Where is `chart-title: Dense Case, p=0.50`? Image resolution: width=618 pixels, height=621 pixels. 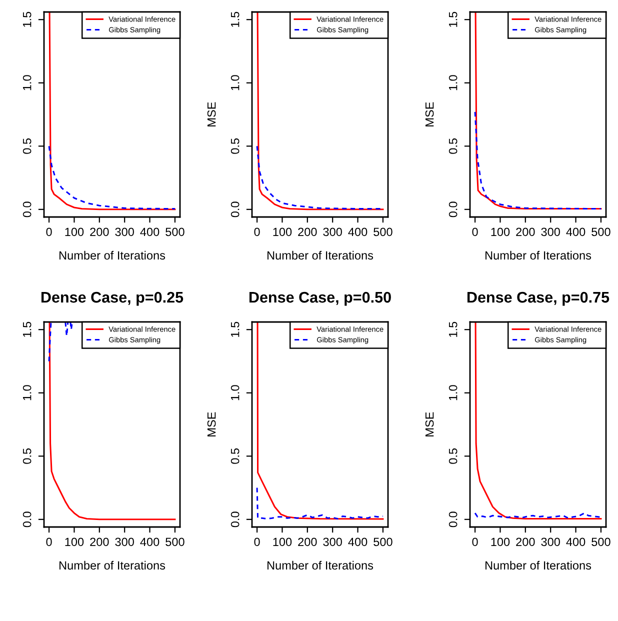
chart-title: Dense Case, p=0.50 is located at coordinates (320, 299).